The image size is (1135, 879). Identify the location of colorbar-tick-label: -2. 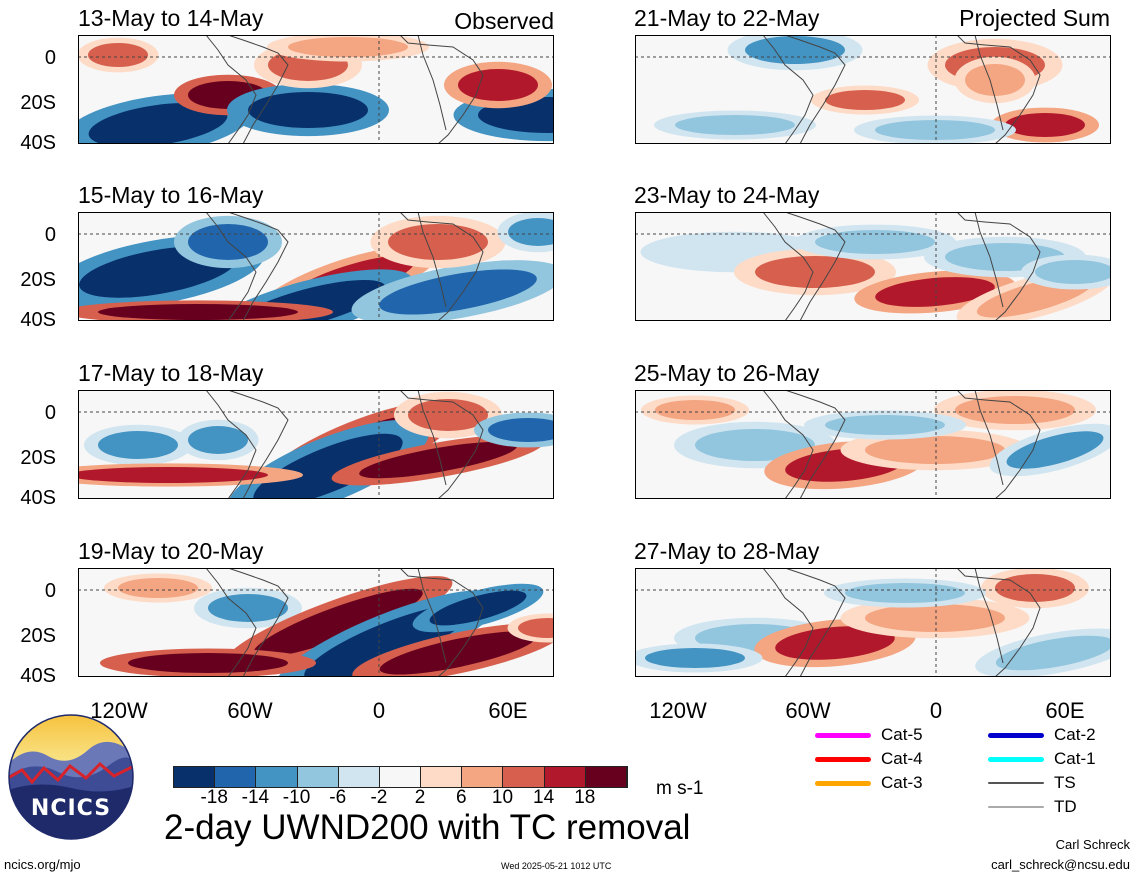
(379, 797).